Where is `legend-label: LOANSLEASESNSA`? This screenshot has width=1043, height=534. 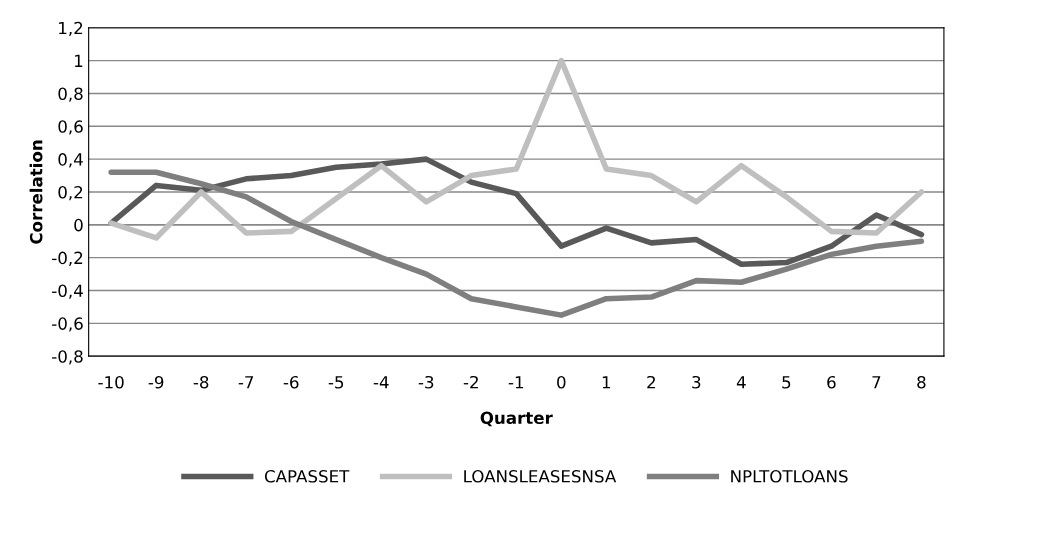
legend-label: LOANSLEASESNSA is located at coordinates (540, 476).